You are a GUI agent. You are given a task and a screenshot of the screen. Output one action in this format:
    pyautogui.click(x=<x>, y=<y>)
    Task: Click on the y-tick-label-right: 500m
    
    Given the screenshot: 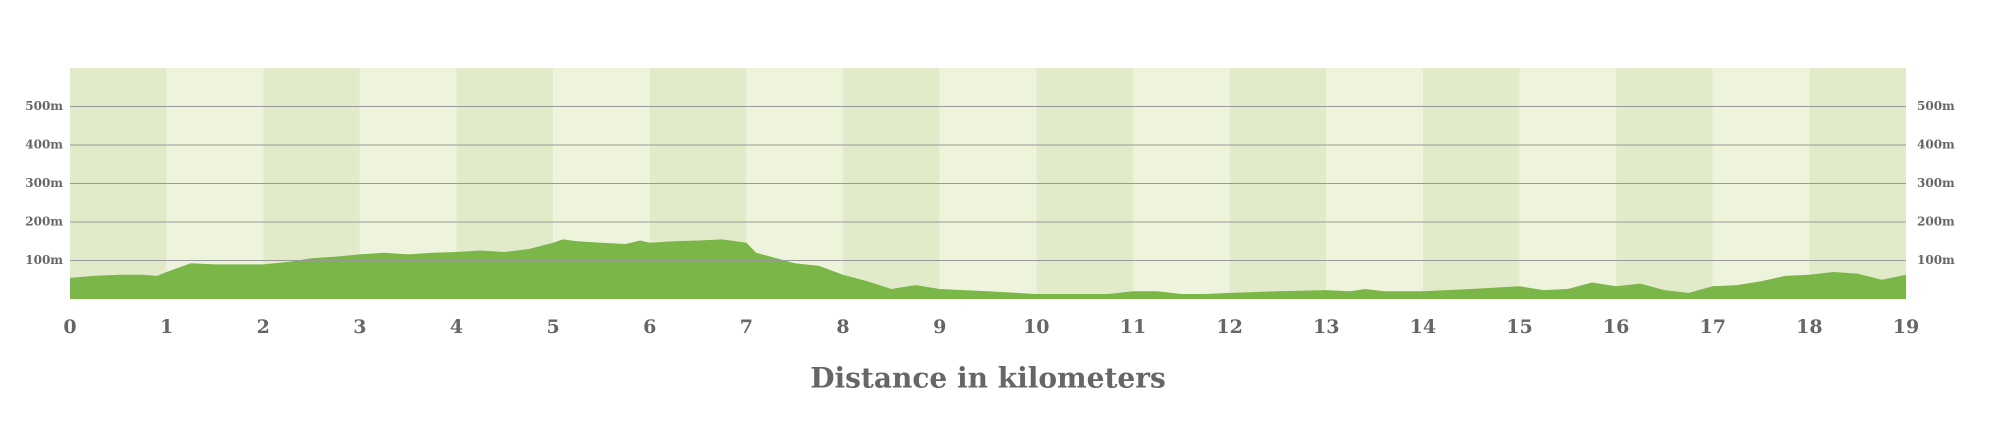 What is the action you would take?
    pyautogui.click(x=1936, y=106)
    